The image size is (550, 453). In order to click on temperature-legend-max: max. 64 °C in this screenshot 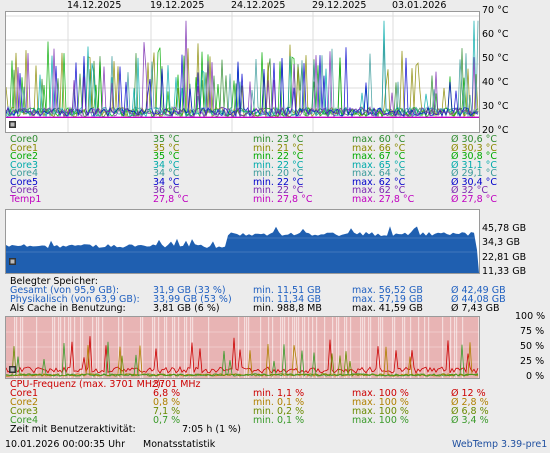, I will do `click(379, 173)`.